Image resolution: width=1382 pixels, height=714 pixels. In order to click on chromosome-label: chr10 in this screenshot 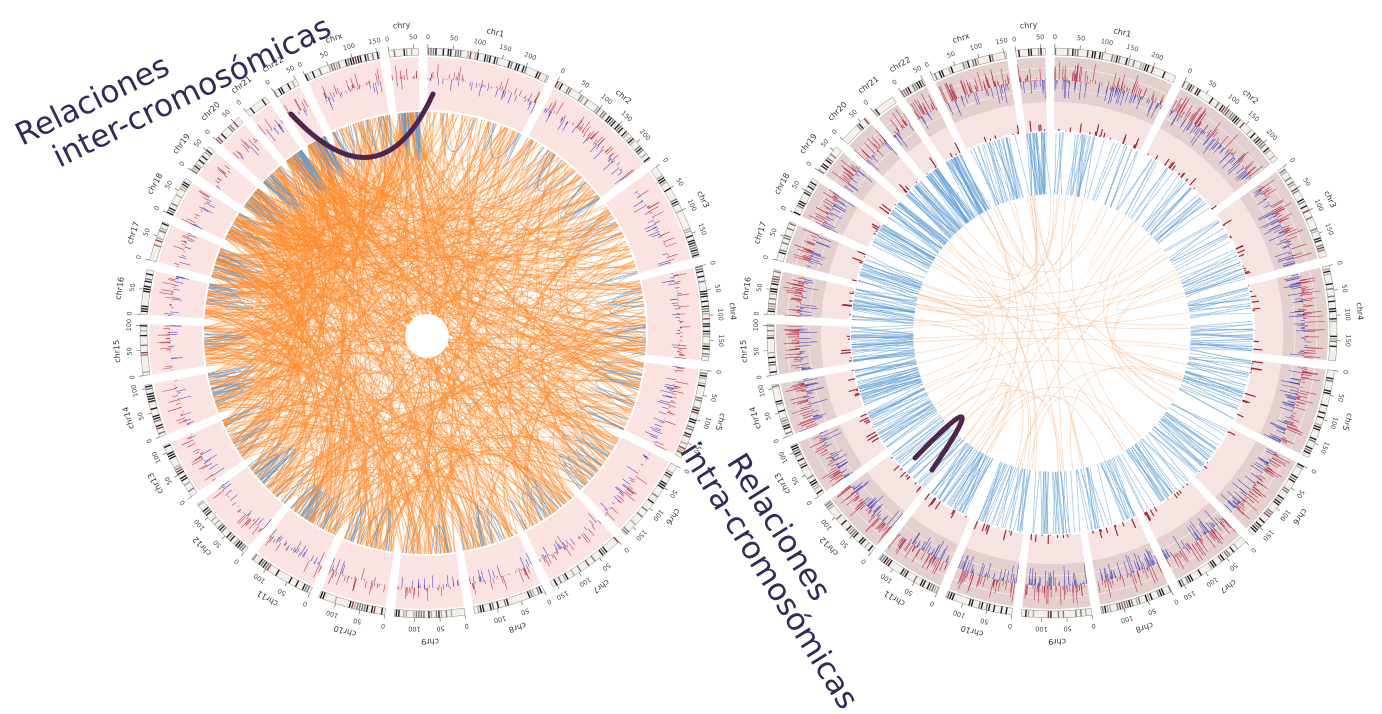, I will do `click(972, 631)`.